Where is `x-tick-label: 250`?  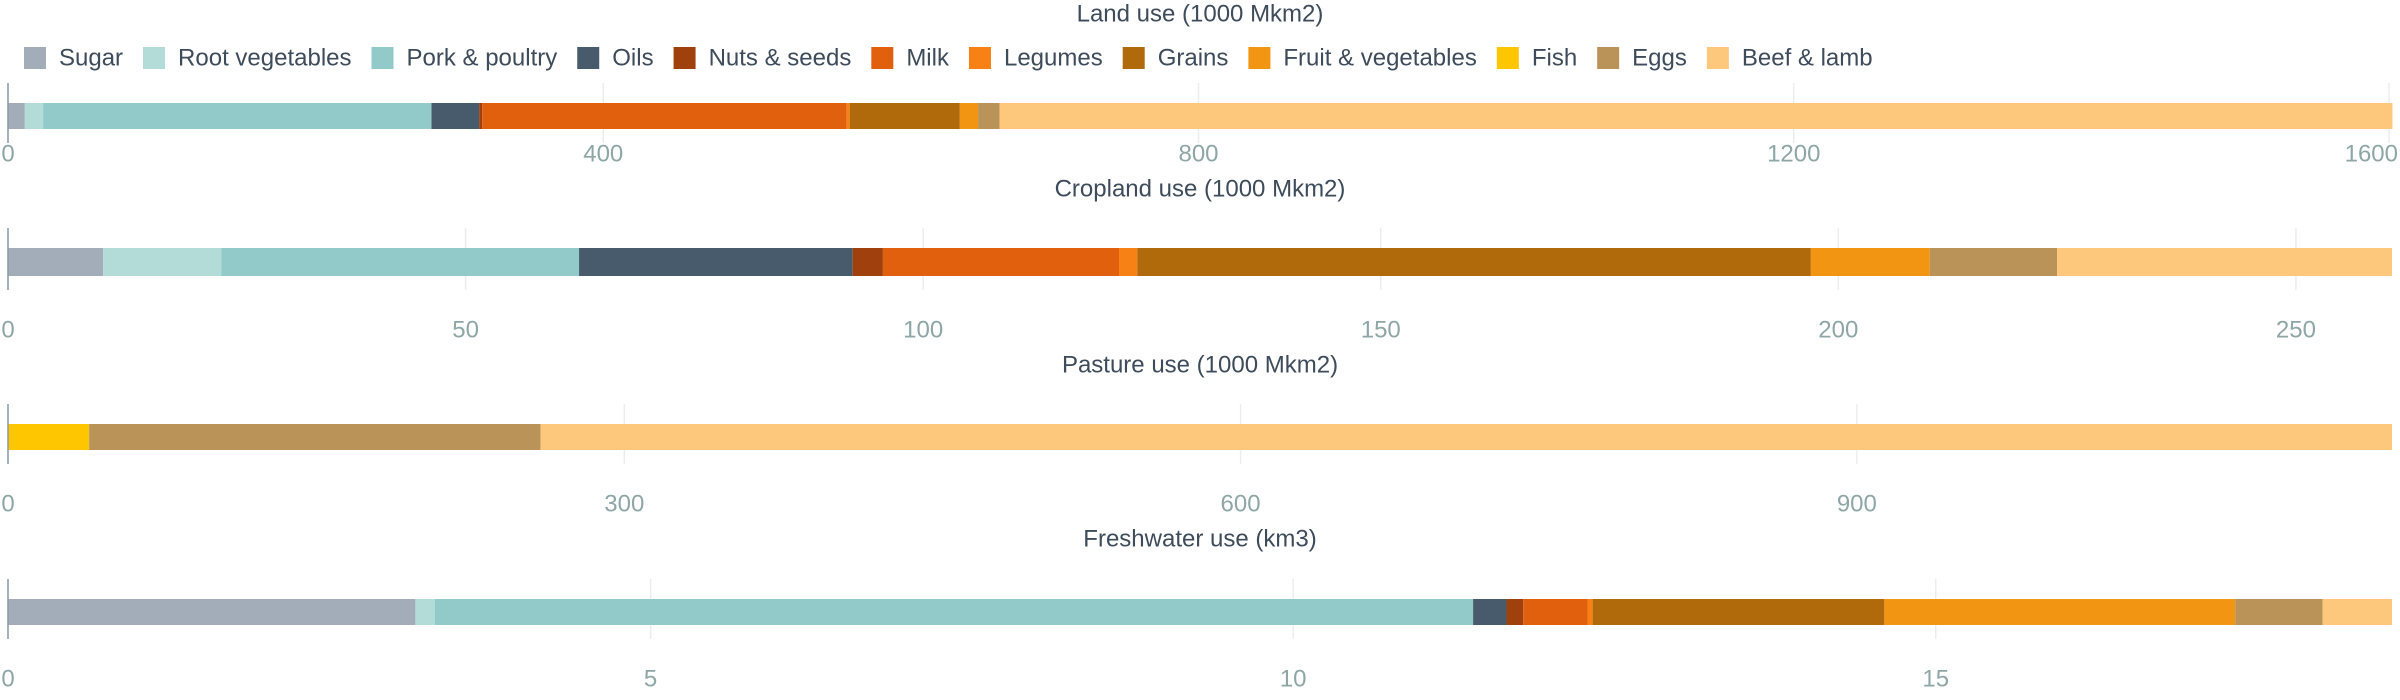 x-tick-label: 250 is located at coordinates (2296, 329).